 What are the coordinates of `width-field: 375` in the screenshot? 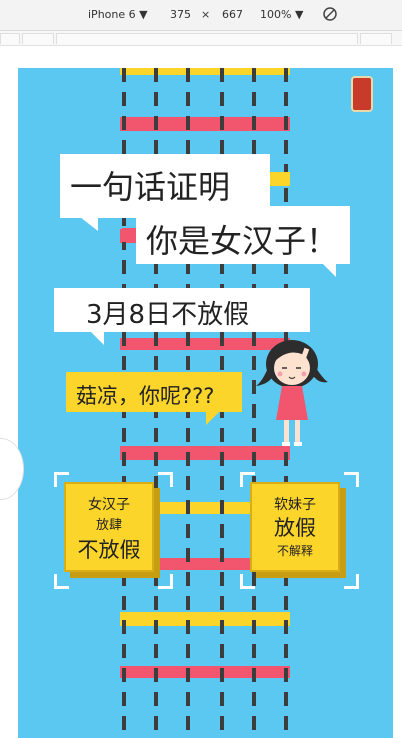 It's located at (180, 14).